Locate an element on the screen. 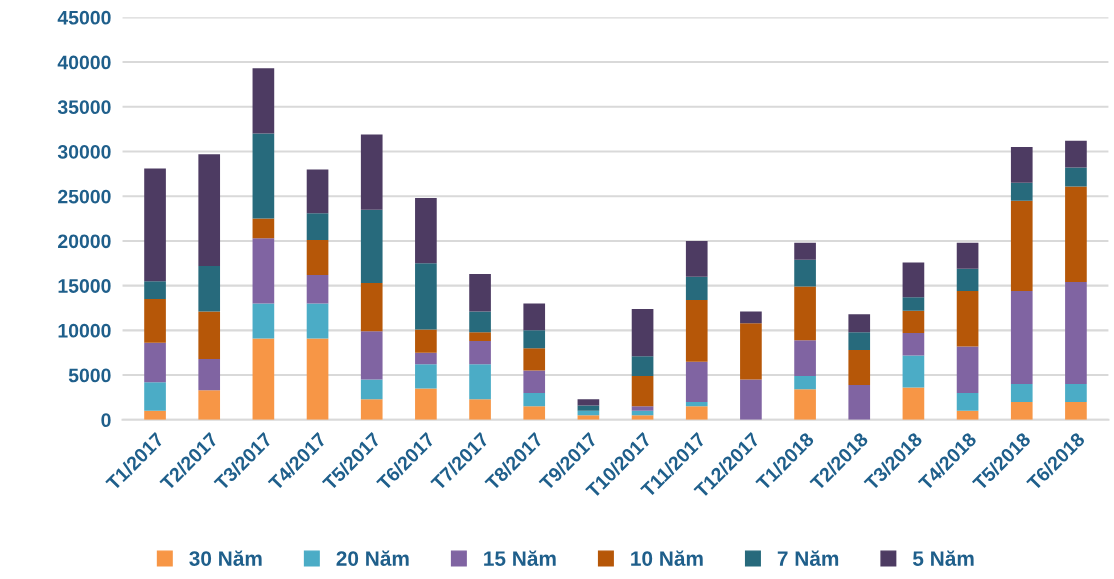 The height and width of the screenshot is (579, 1114). y-tick-label: 40000 is located at coordinates (84, 62).